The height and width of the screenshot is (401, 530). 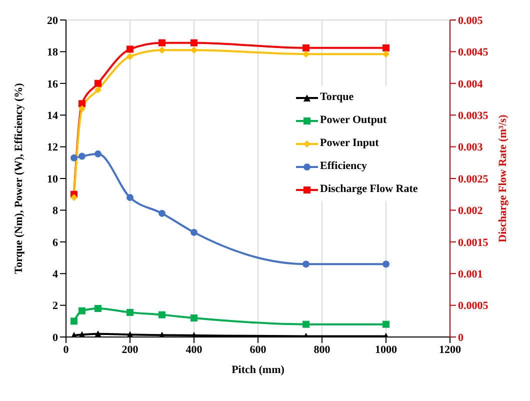 What do you see at coordinates (369, 189) in the screenshot?
I see `legend-label: Discharge Flow Rate` at bounding box center [369, 189].